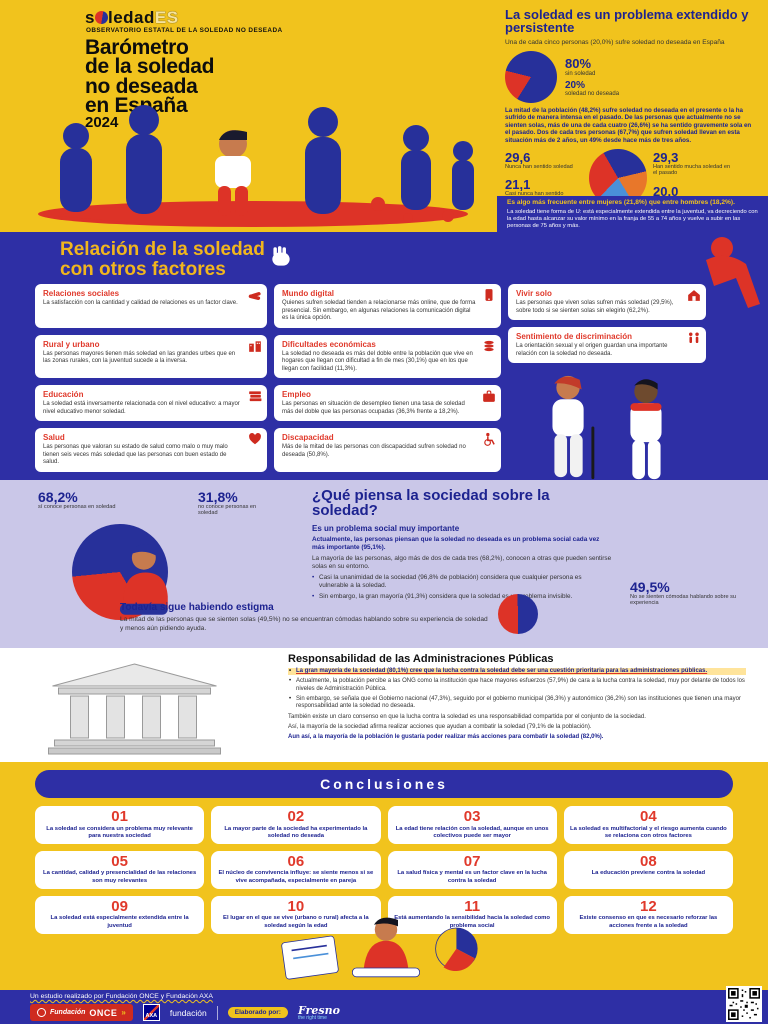 The image size is (768, 1024). What do you see at coordinates (101, 17) in the screenshot?
I see `heart-dot-icon` at bounding box center [101, 17].